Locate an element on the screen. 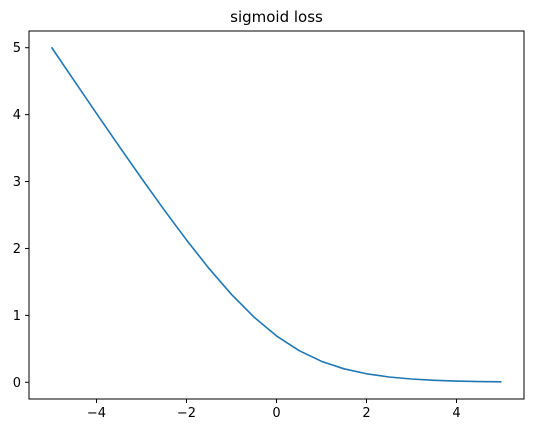  x-tick-label: 0 is located at coordinates (276, 413).